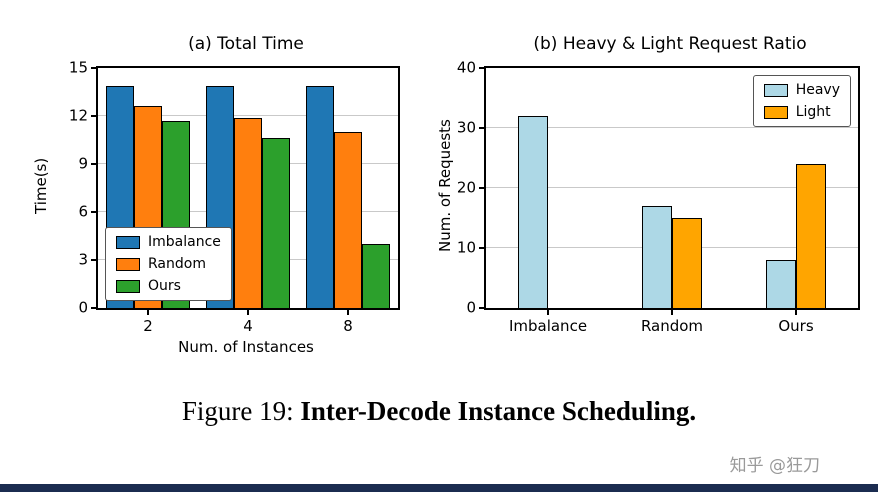 This screenshot has height=492, width=878. Describe the element at coordinates (246, 44) in the screenshot. I see `chart-a-title: (a) Total Time` at that location.